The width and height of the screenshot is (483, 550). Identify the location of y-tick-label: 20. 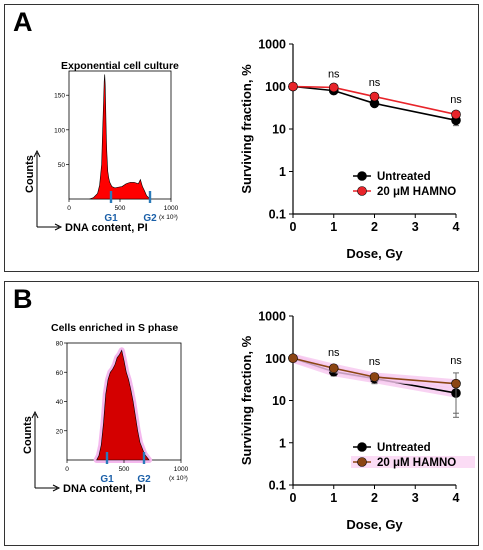
(60, 431).